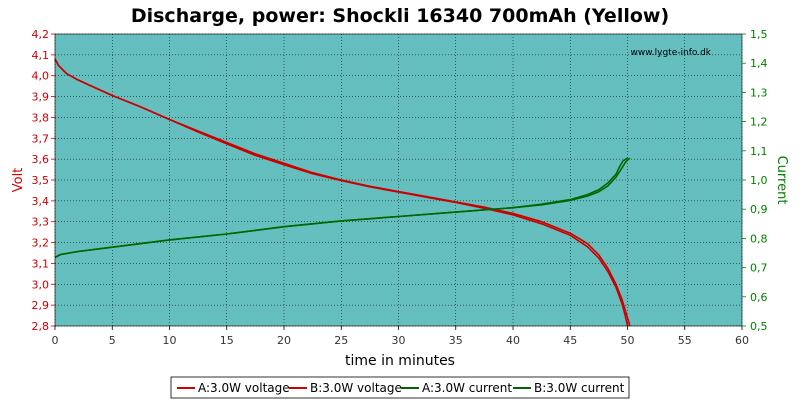  Describe the element at coordinates (112, 340) in the screenshot. I see `x-tick-label: 5` at that location.